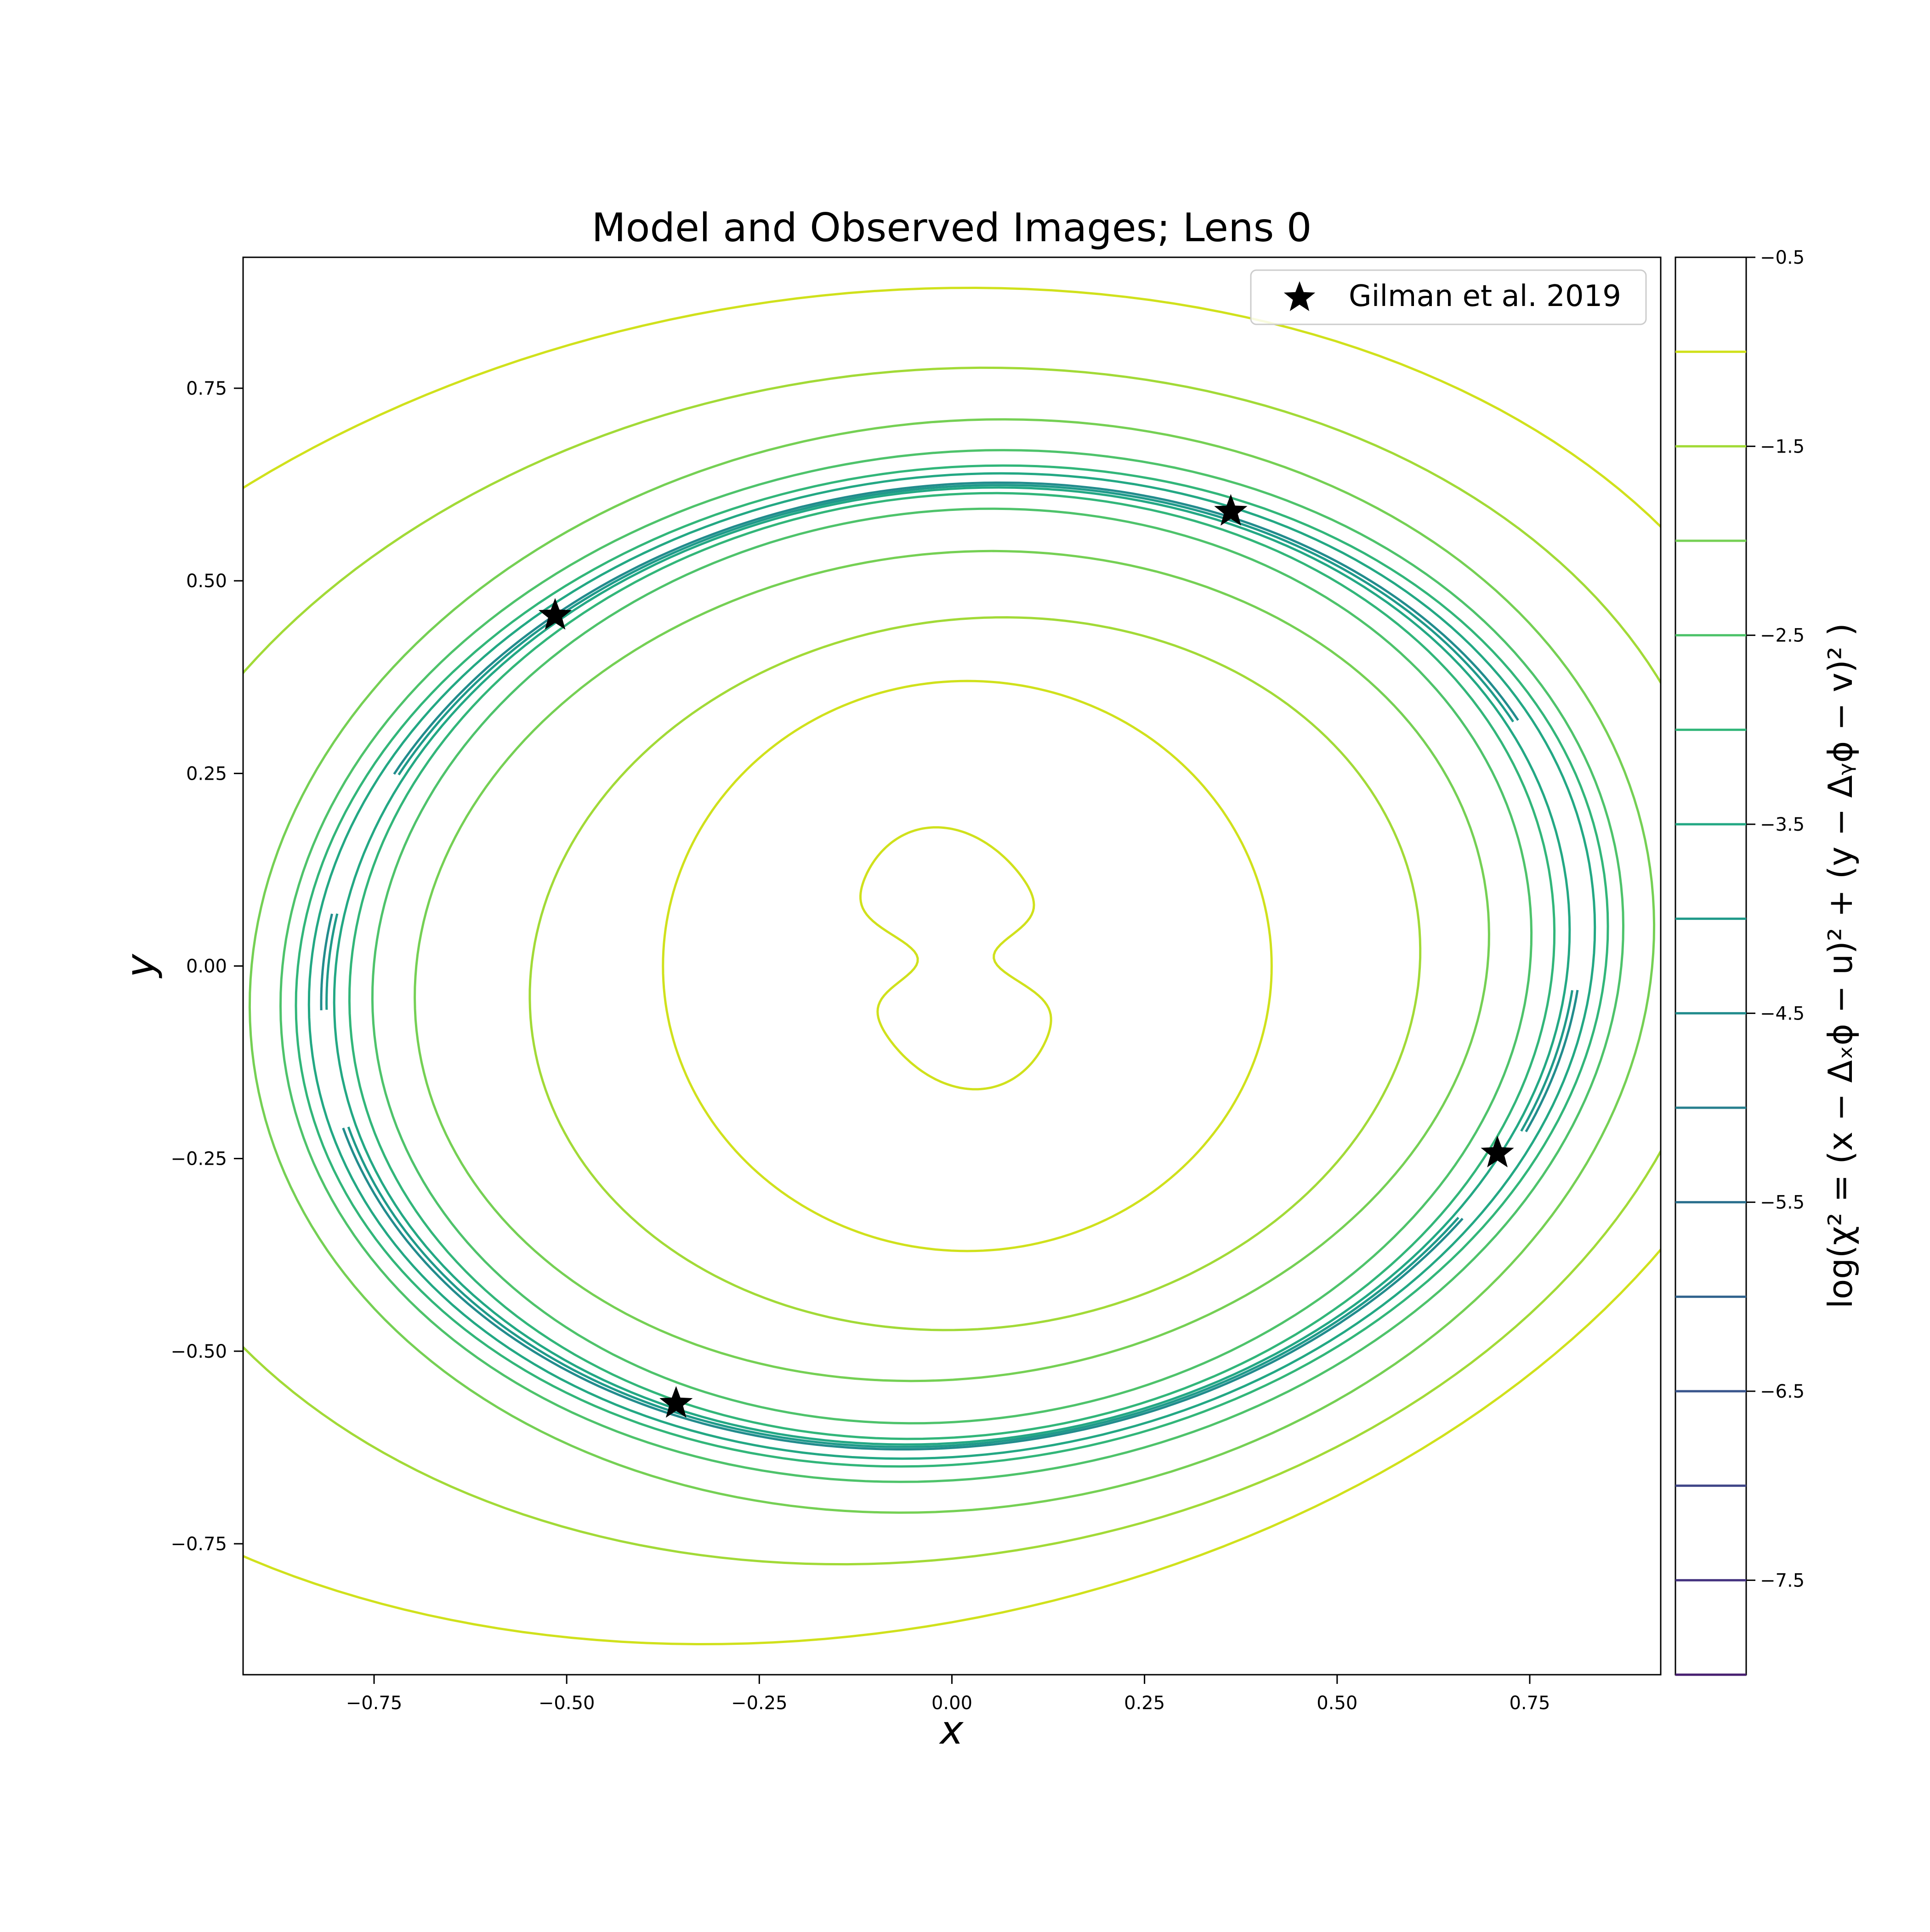  Describe the element at coordinates (1782, 1391) in the screenshot. I see `colorbar-tick-label: −6.5` at that location.